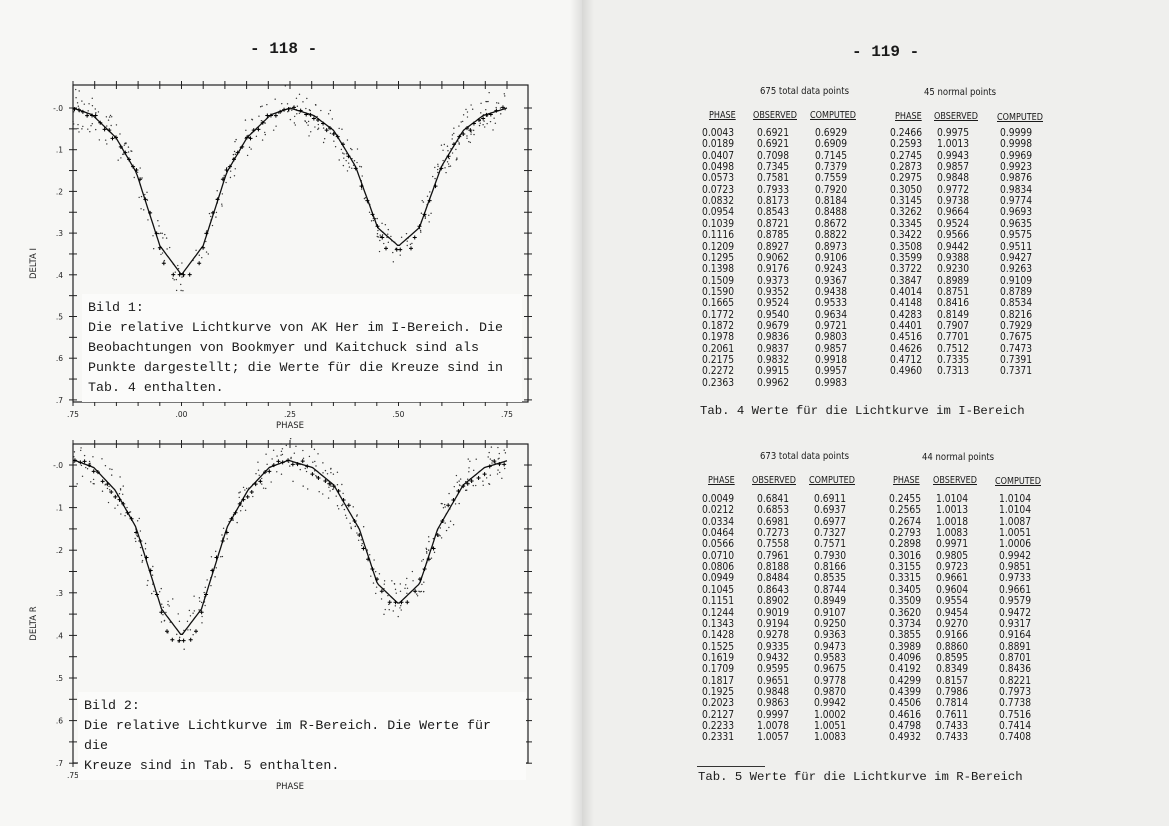 The height and width of the screenshot is (826, 1169). What do you see at coordinates (830, 568) in the screenshot?
I see `computed-cell: 0.8166` at bounding box center [830, 568].